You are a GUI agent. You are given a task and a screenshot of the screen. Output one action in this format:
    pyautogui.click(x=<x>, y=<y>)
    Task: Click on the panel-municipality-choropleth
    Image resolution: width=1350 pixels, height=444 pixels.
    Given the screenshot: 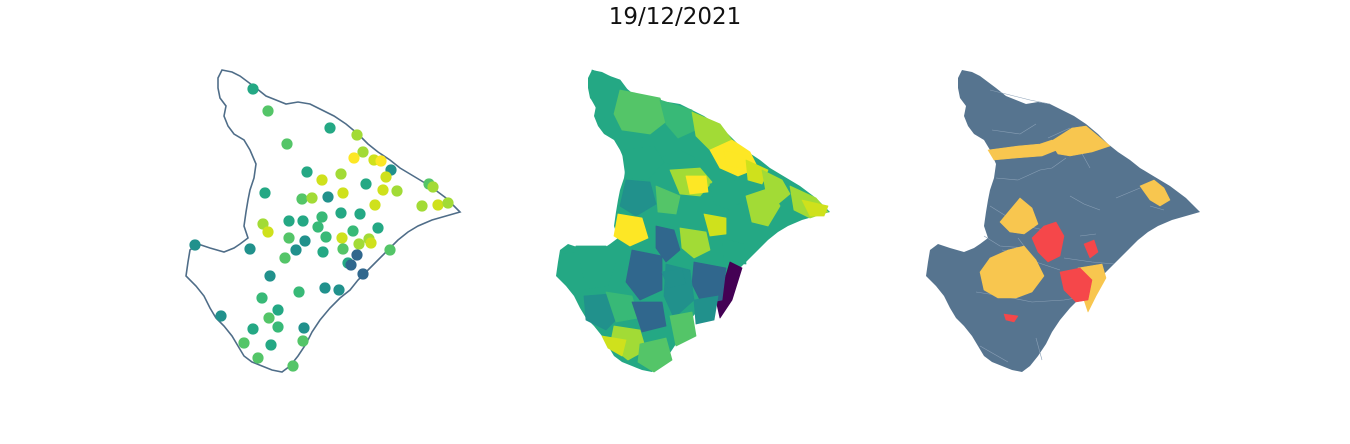 What is the action you would take?
    pyautogui.click(x=693, y=221)
    